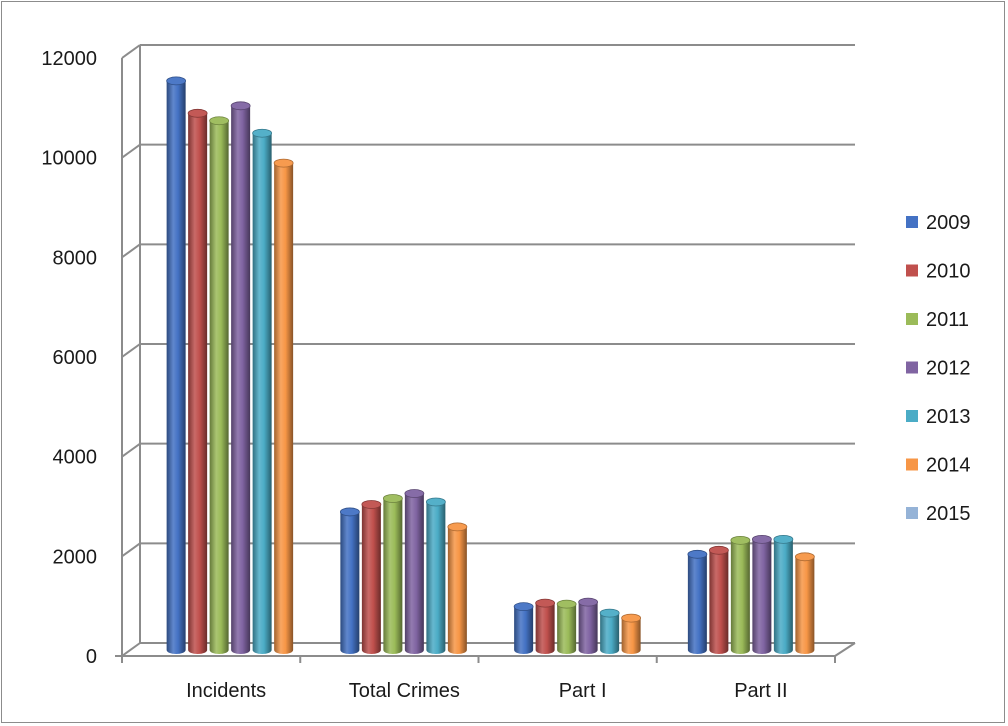 Image resolution: width=1008 pixels, height=726 pixels. What do you see at coordinates (947, 320) in the screenshot?
I see `legend-label: 2011` at bounding box center [947, 320].